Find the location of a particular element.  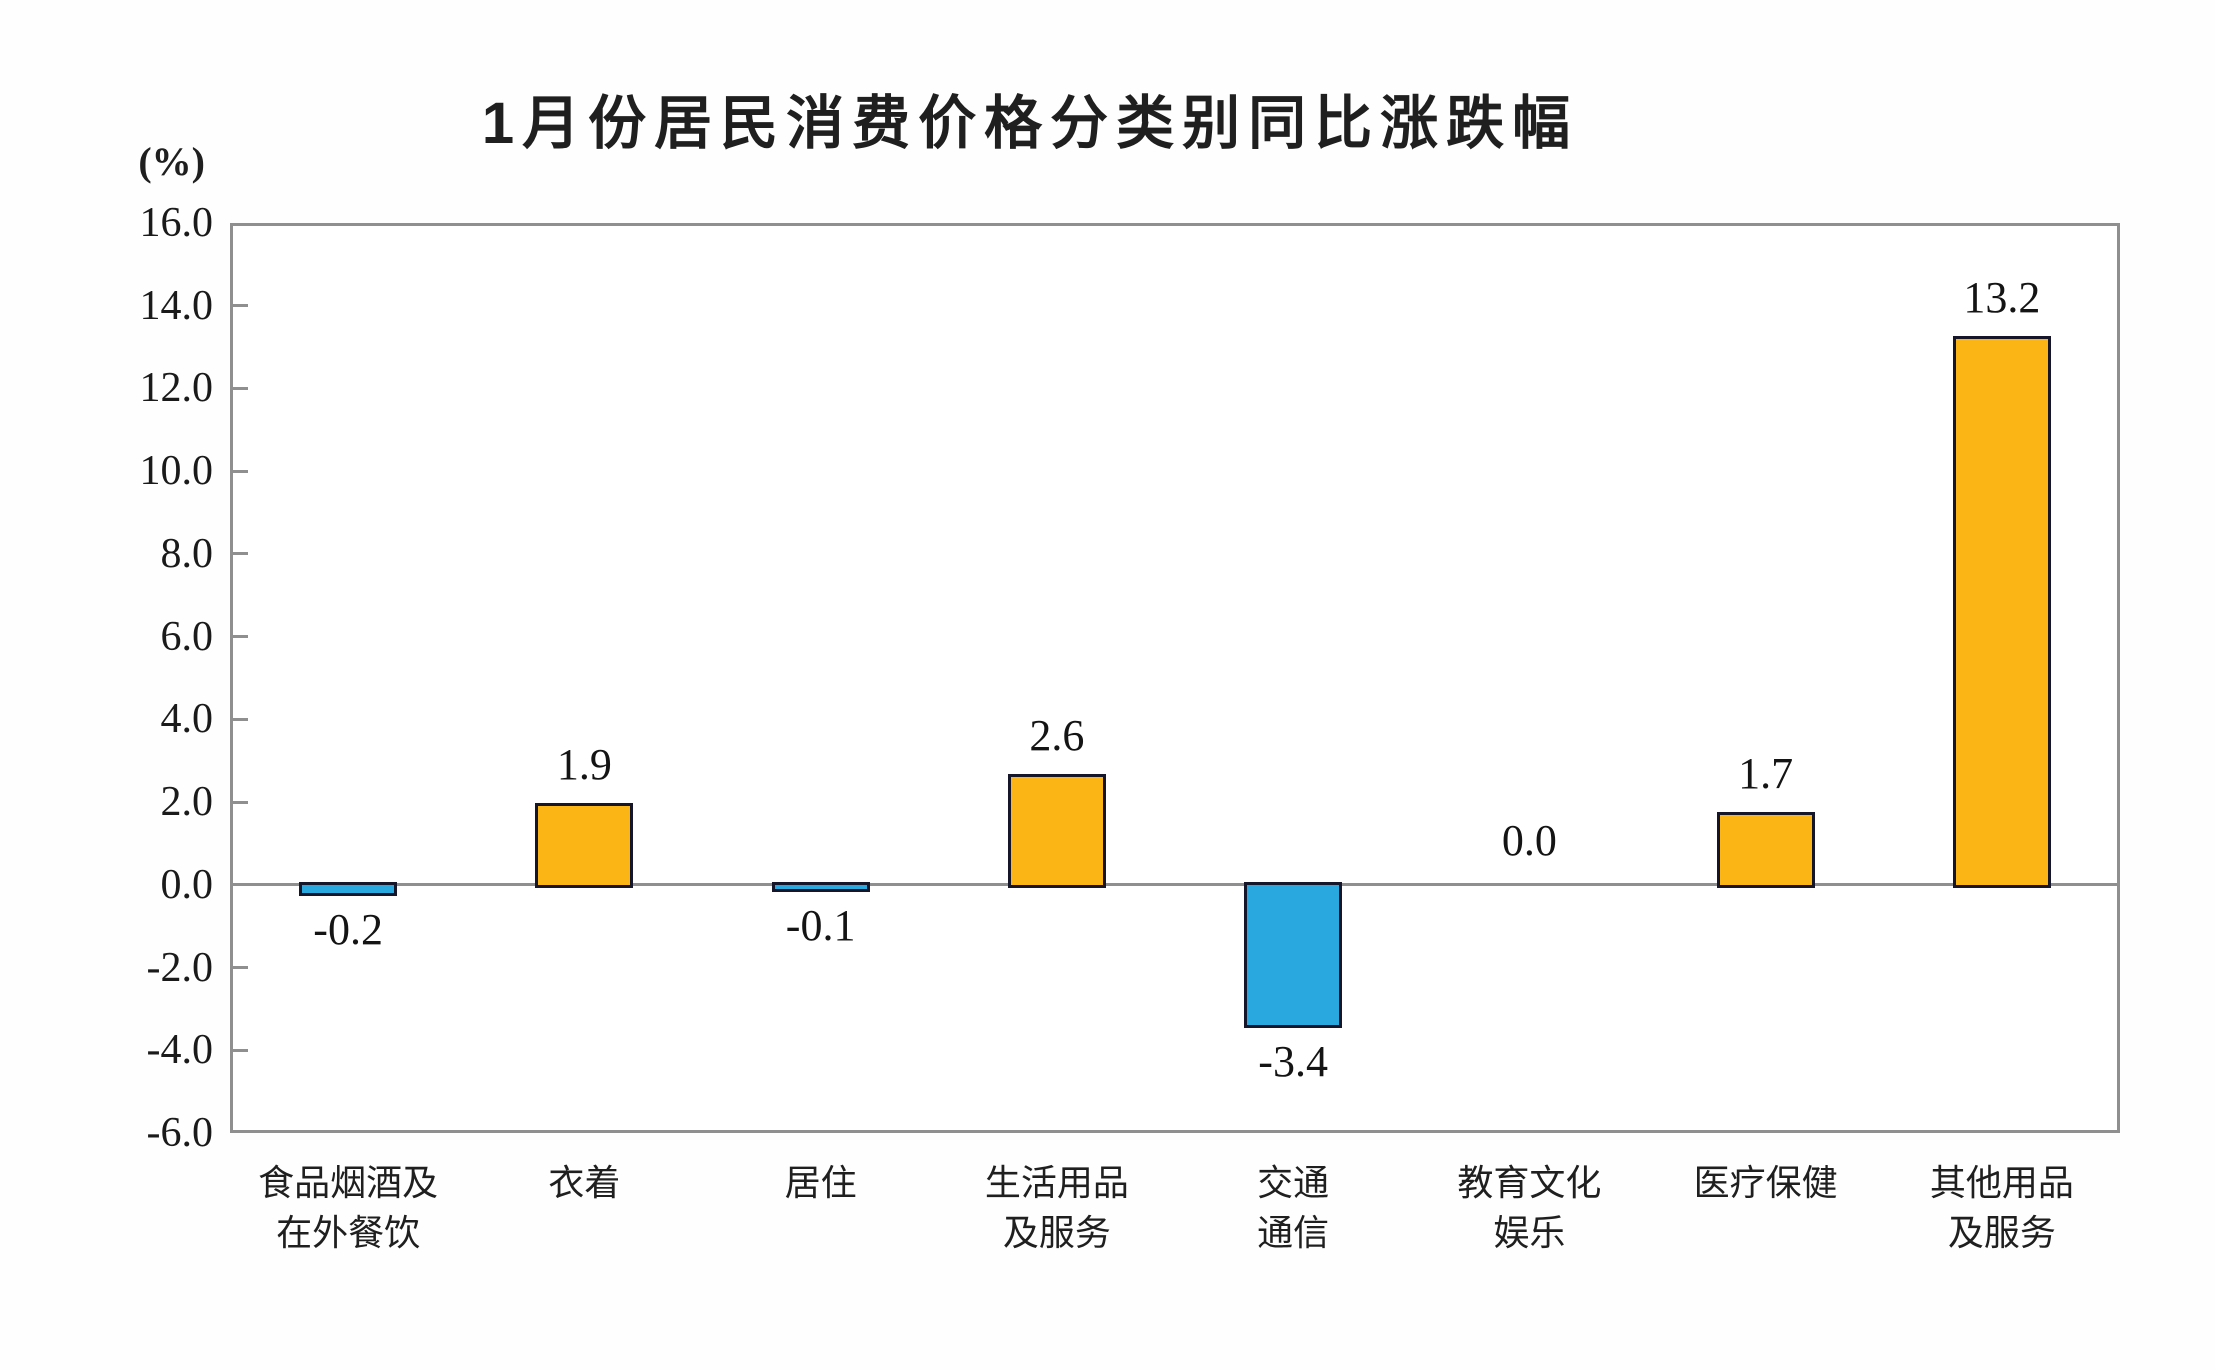

x-category-label: 教育文化 娱乐 is located at coordinates (1529, 1208).